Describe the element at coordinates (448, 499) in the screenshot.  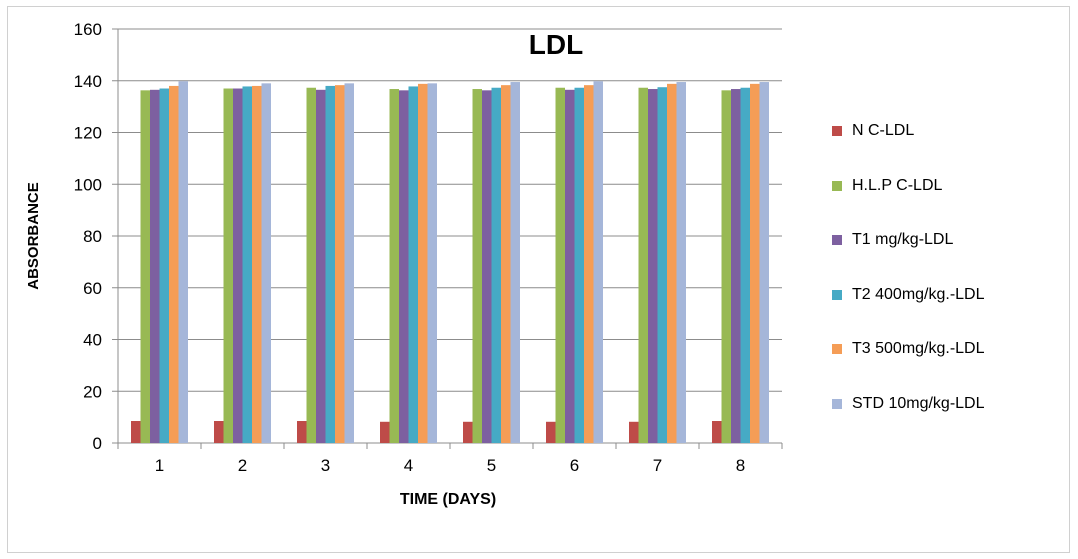
I see `x-axis-label: TIME (DAYS)` at that location.